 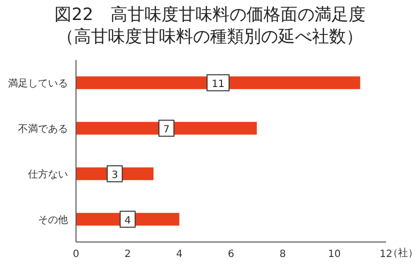 What do you see at coordinates (334, 254) in the screenshot?
I see `x-tick-label: 10` at bounding box center [334, 254].